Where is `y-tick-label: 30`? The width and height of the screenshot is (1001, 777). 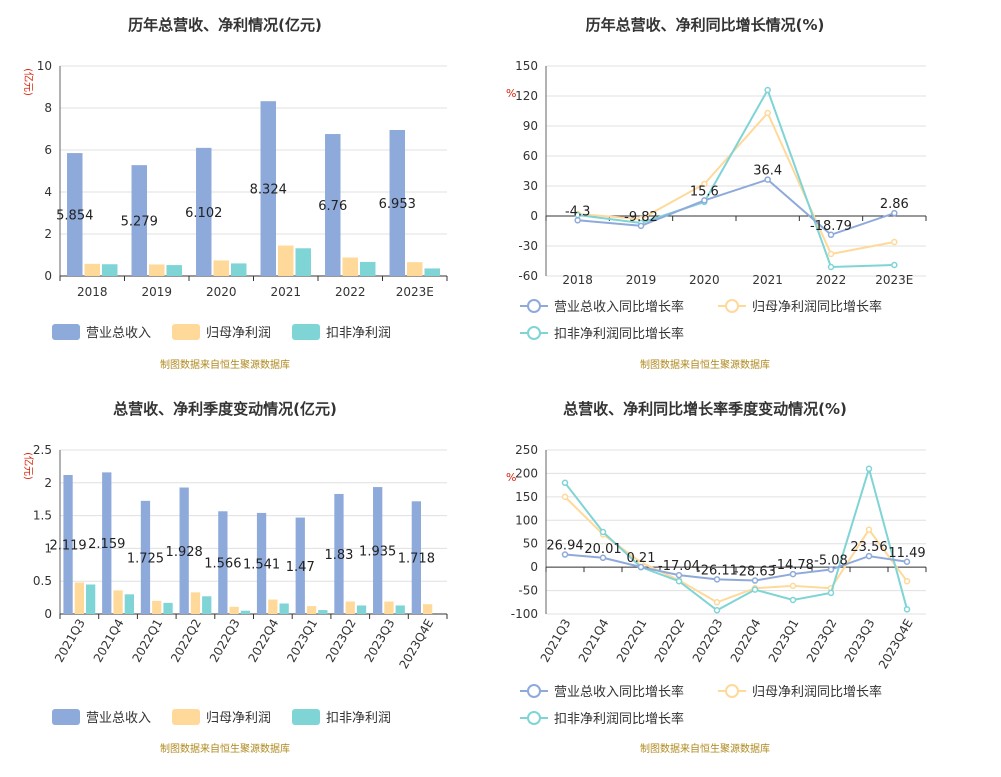
y-tick-label: 30 is located at coordinates (530, 186).